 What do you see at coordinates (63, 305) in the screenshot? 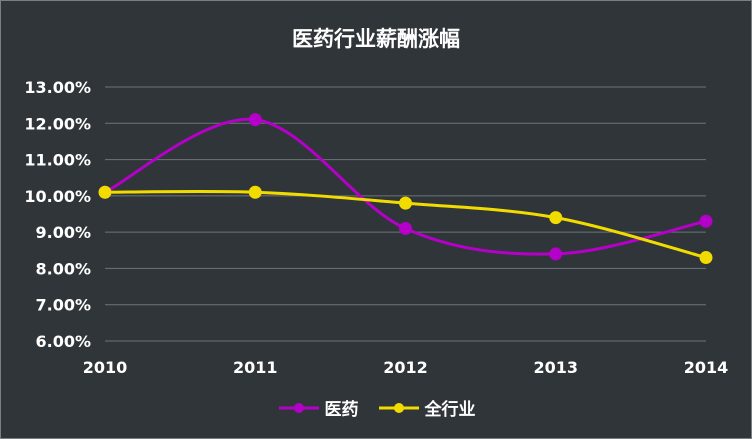
I see `y-tick-label: 7.00%` at bounding box center [63, 305].